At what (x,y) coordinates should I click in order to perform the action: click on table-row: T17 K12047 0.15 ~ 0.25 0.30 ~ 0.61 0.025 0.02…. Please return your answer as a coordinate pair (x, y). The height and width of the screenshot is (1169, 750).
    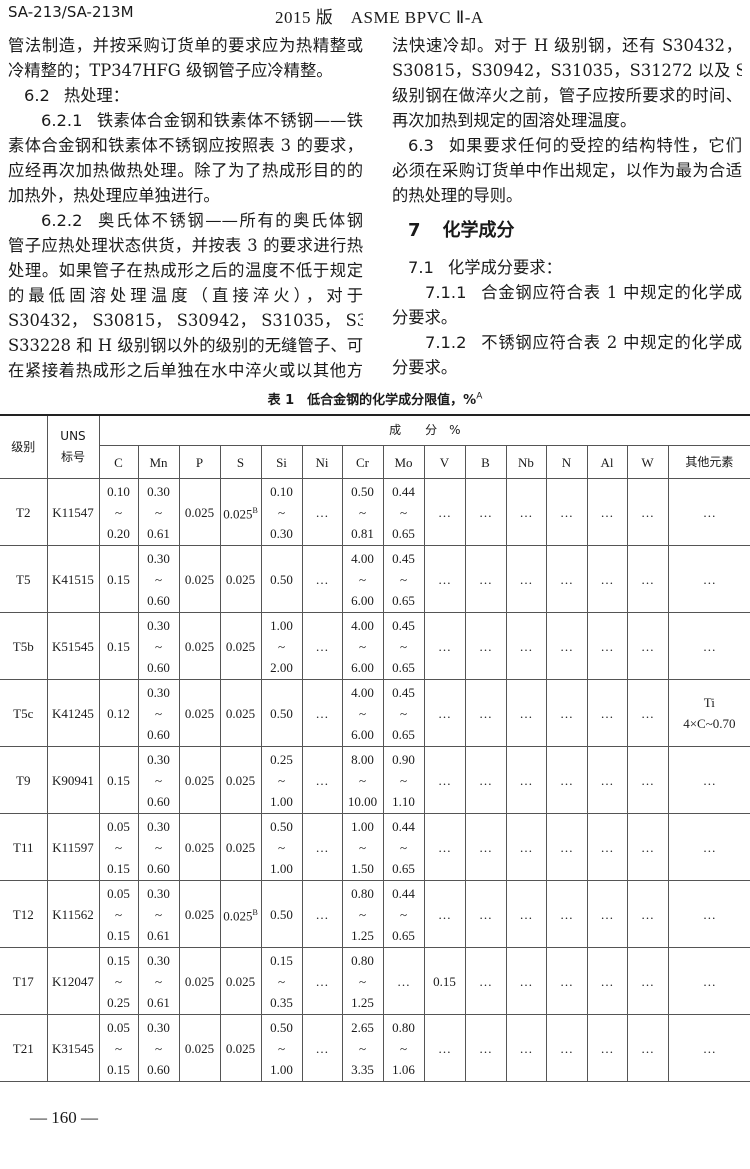
    Looking at the image, I should click on (375, 981).